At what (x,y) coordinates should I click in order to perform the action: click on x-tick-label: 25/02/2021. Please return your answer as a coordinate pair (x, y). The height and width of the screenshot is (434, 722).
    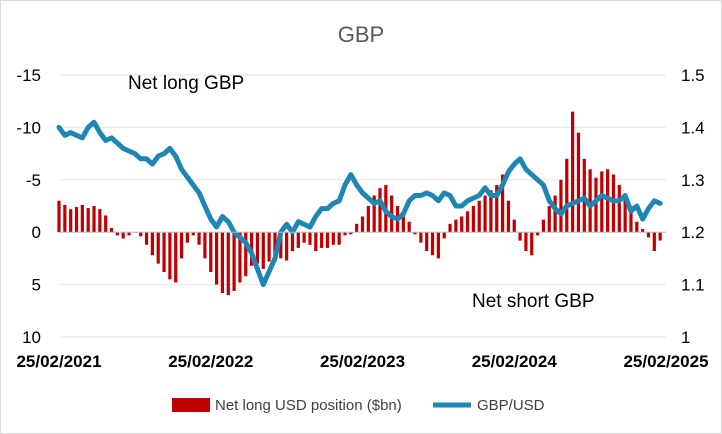
    Looking at the image, I should click on (58, 361).